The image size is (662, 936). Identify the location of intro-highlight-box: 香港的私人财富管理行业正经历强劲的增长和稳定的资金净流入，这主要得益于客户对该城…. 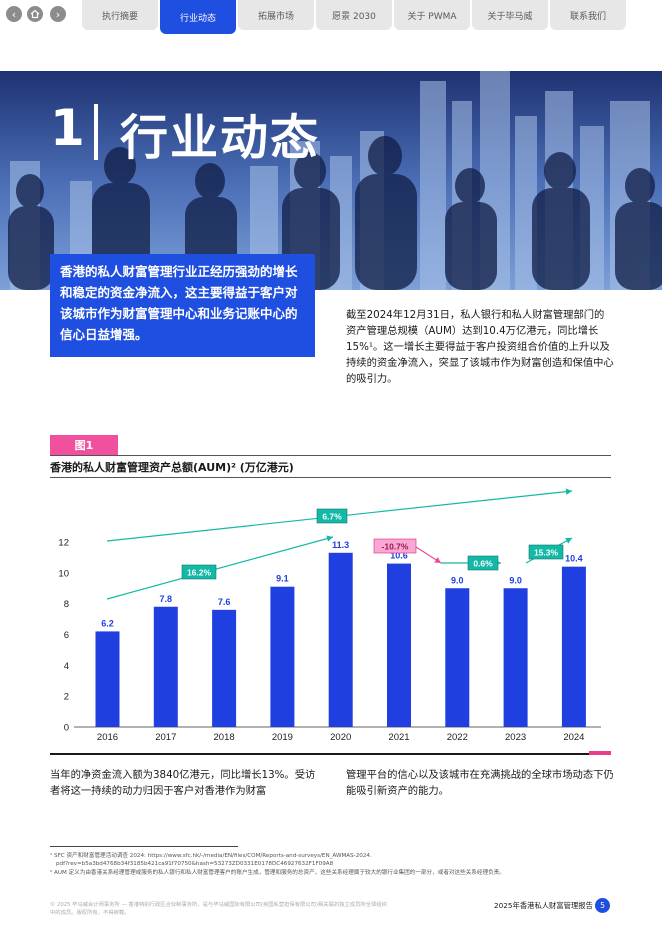
(182, 305).